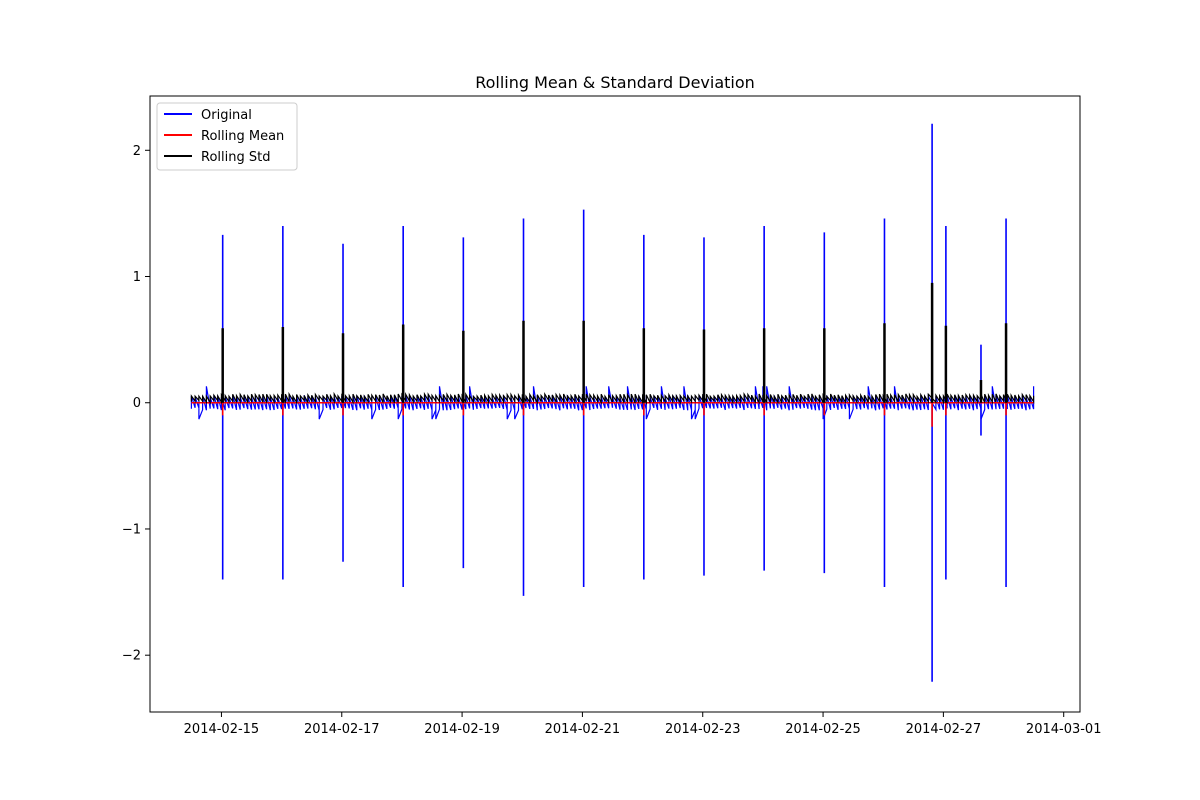  I want to click on x-tick-label: 2014-02-15, so click(222, 729).